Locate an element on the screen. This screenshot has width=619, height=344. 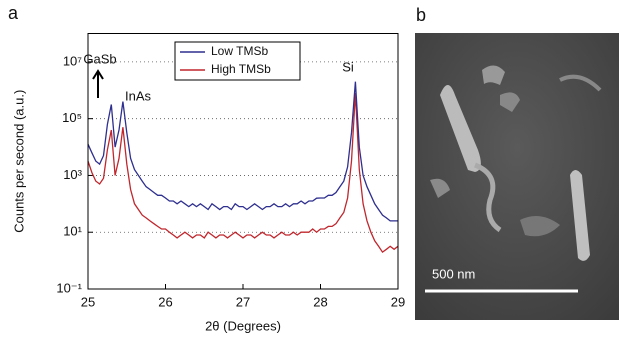
x-tick-label: 26 is located at coordinates (165, 301).